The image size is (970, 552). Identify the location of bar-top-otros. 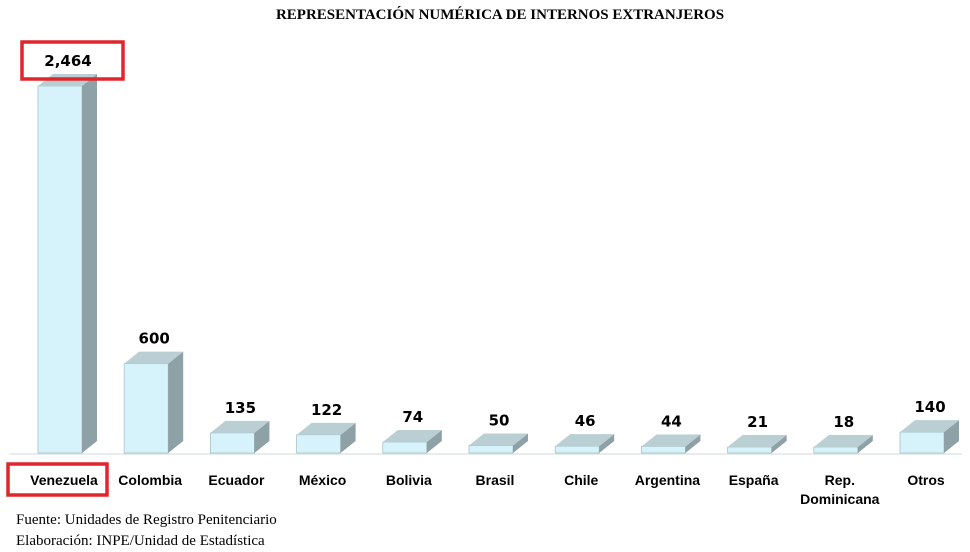
(929, 426).